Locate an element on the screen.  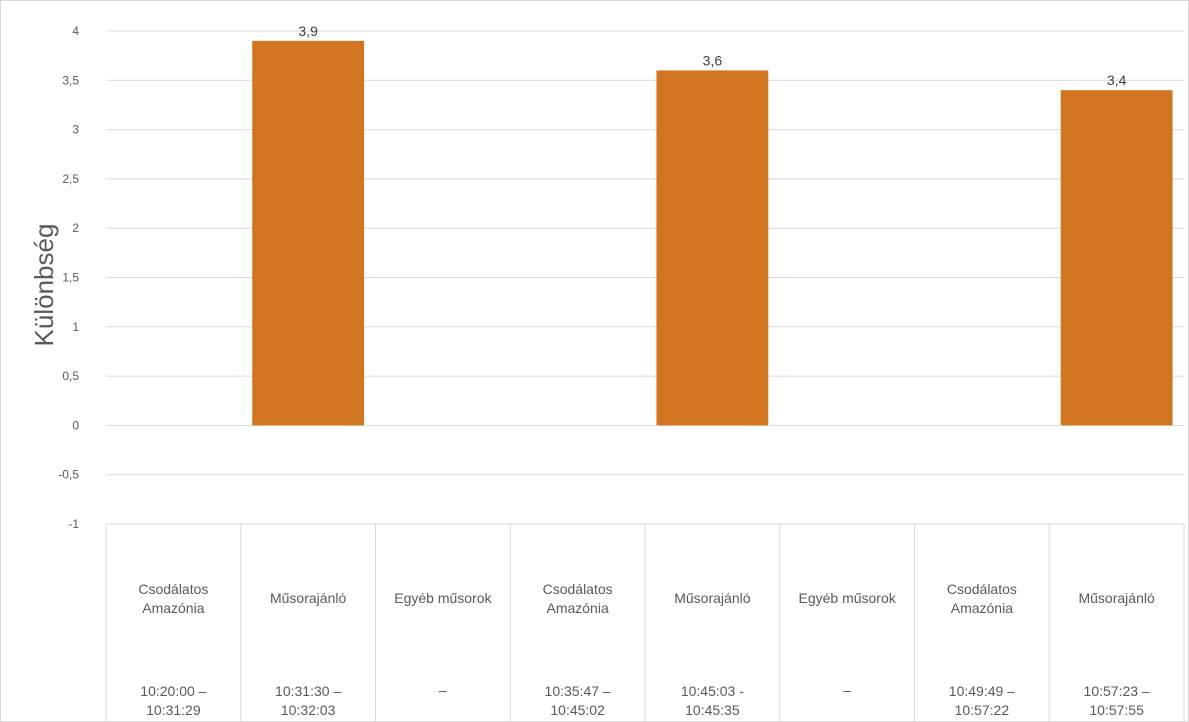
y-tick-label: 2,5 is located at coordinates (70, 179).